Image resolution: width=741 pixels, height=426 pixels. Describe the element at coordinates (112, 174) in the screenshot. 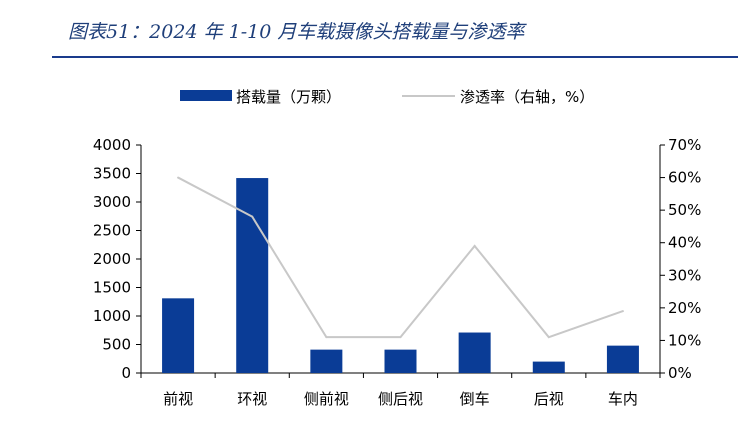

I see `left-tick-label: 3500` at that location.